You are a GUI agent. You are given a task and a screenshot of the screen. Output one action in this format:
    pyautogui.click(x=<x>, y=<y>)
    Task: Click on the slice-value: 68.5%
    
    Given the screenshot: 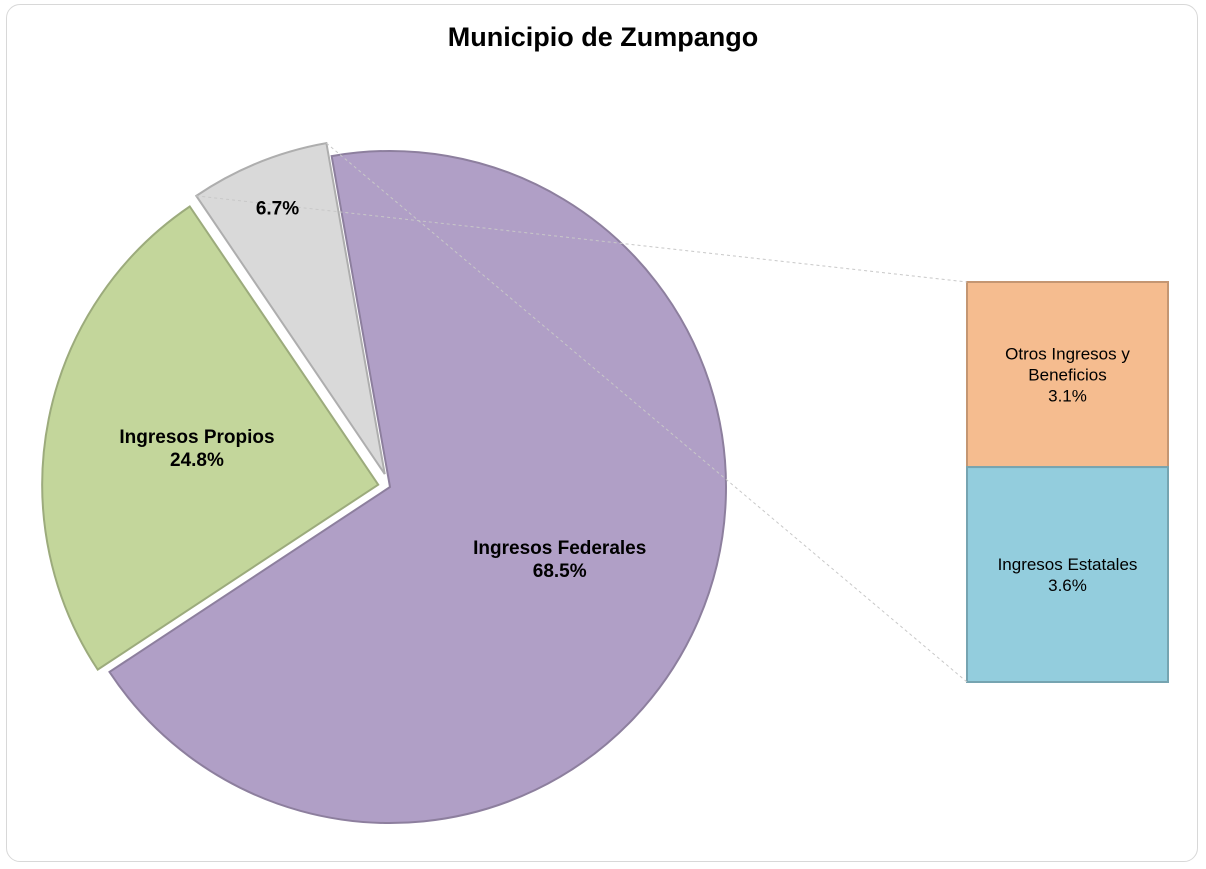 What is the action you would take?
    pyautogui.click(x=559, y=572)
    